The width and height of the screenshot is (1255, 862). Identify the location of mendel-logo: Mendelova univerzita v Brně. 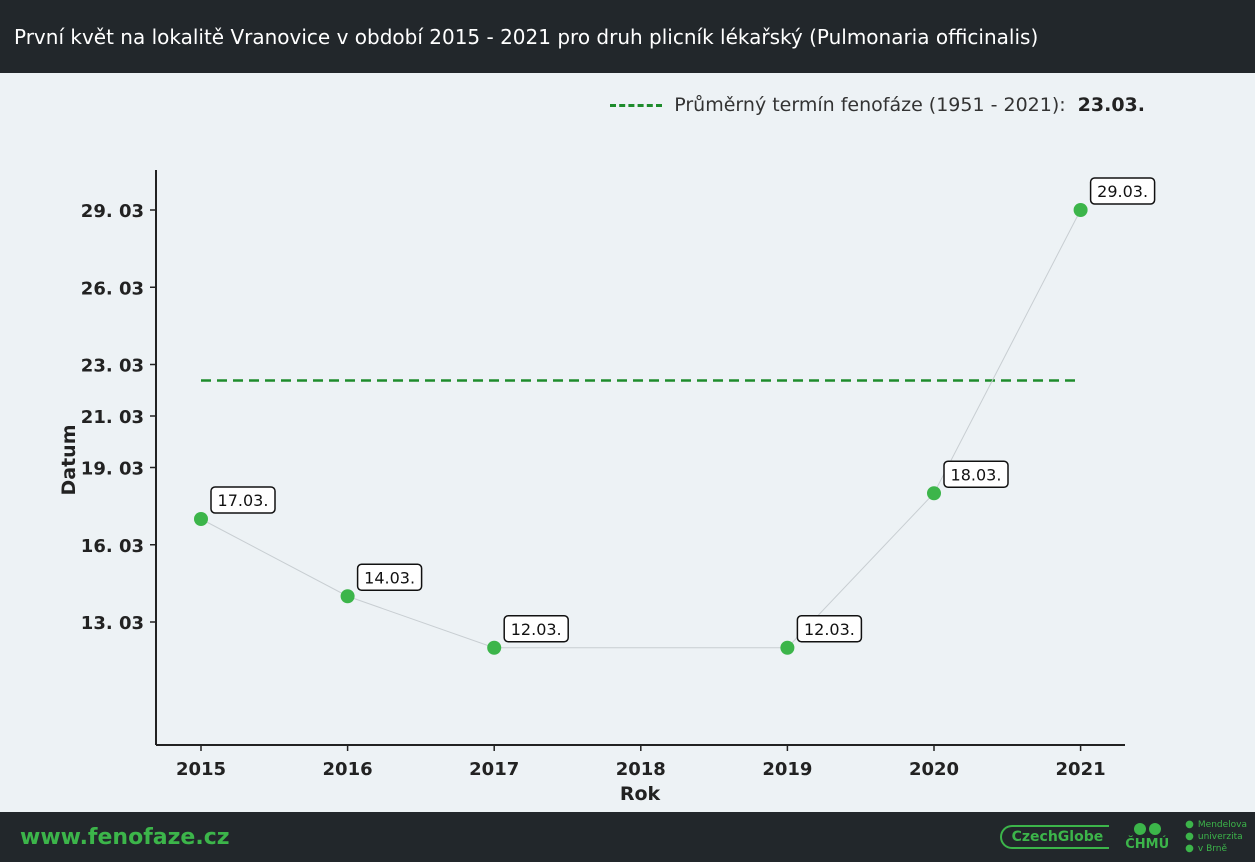
(1216, 837).